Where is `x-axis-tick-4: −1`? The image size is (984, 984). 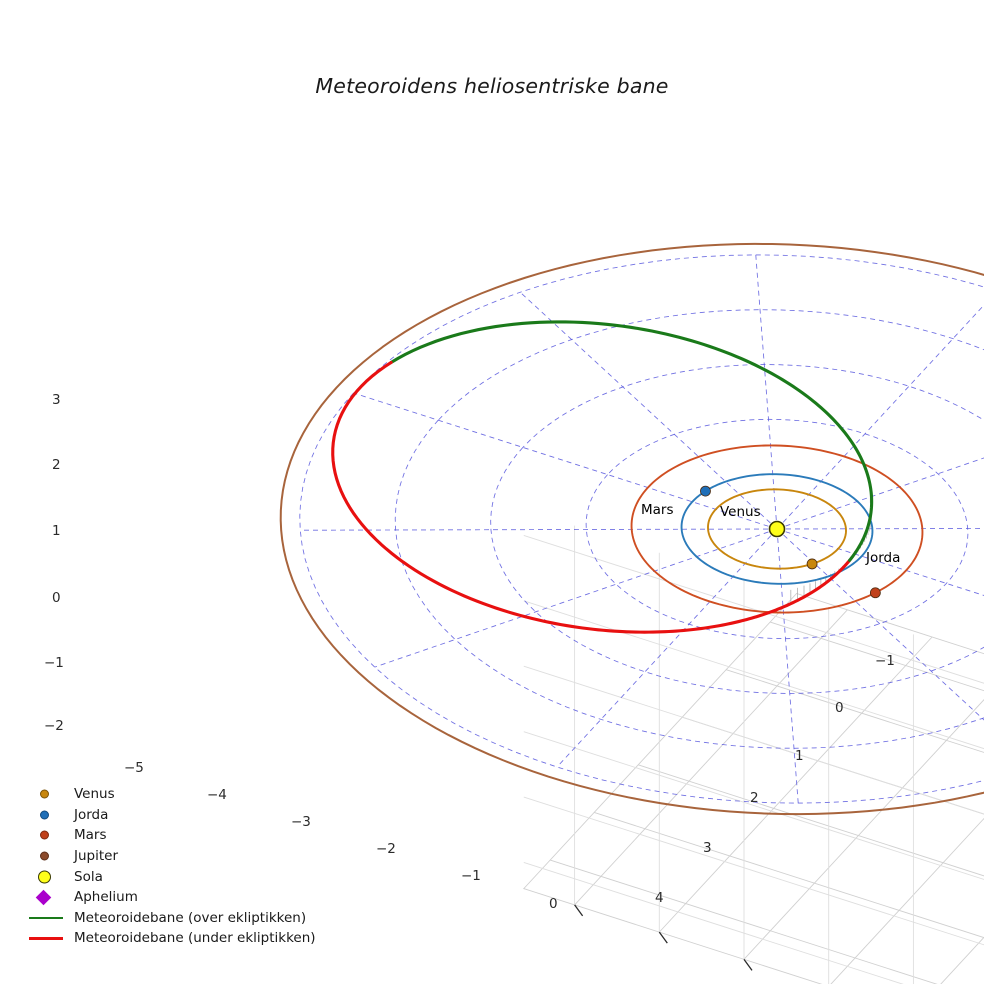 x-axis-tick-4: −1 is located at coordinates (471, 876).